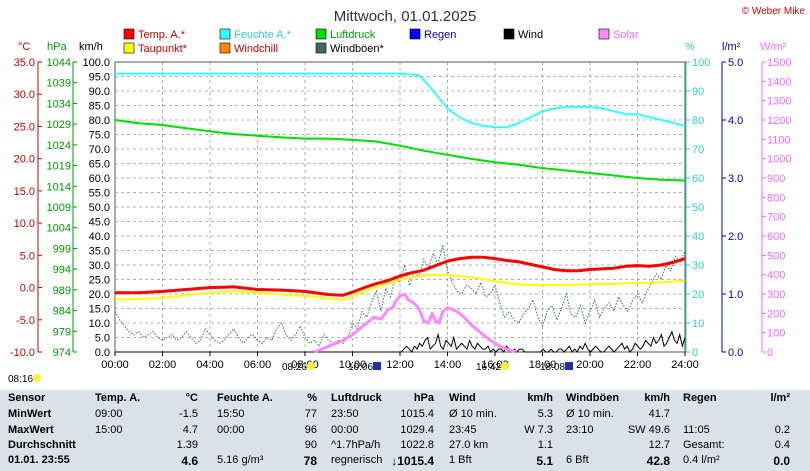  Describe the element at coordinates (191, 398) in the screenshot. I see `stats-cell: °C` at that location.